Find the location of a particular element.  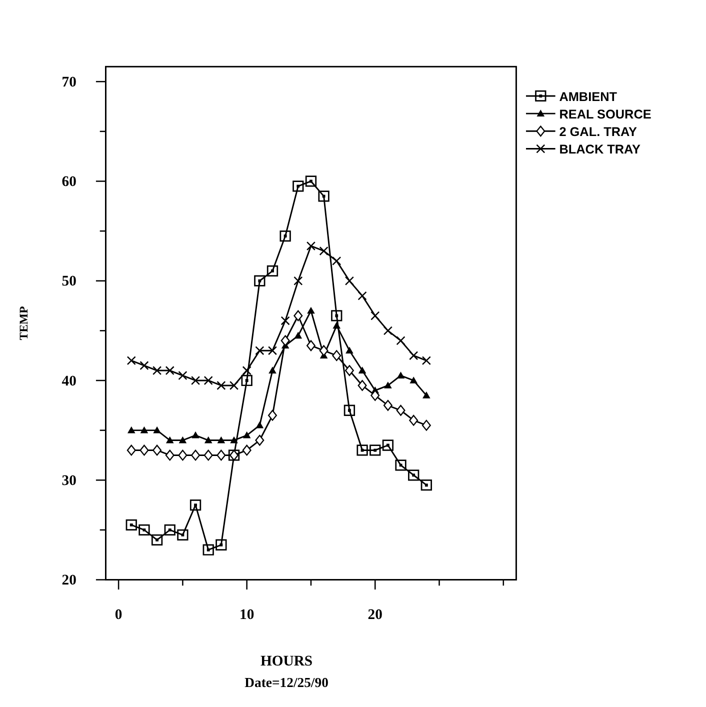

y-tick-label: 50 is located at coordinates (69, 282).